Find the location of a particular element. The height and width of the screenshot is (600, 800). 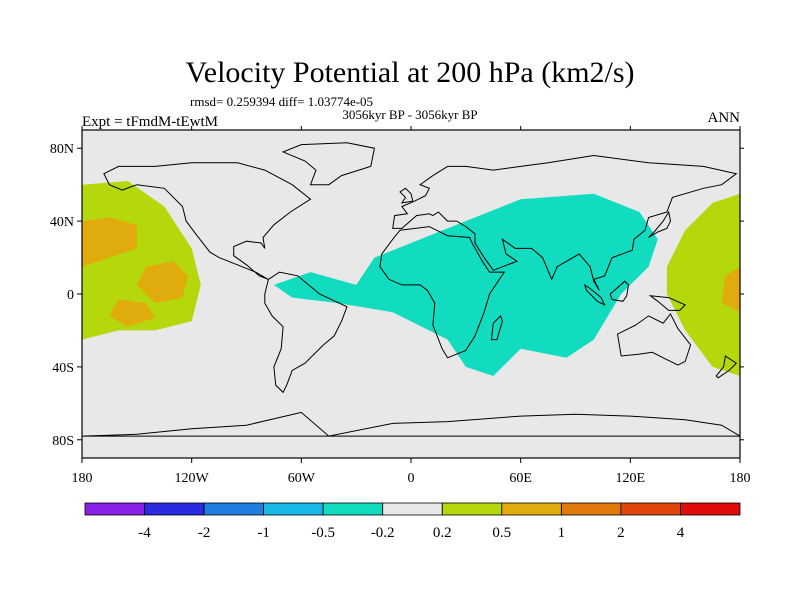

y-tick-label: 40S is located at coordinates (63, 368).